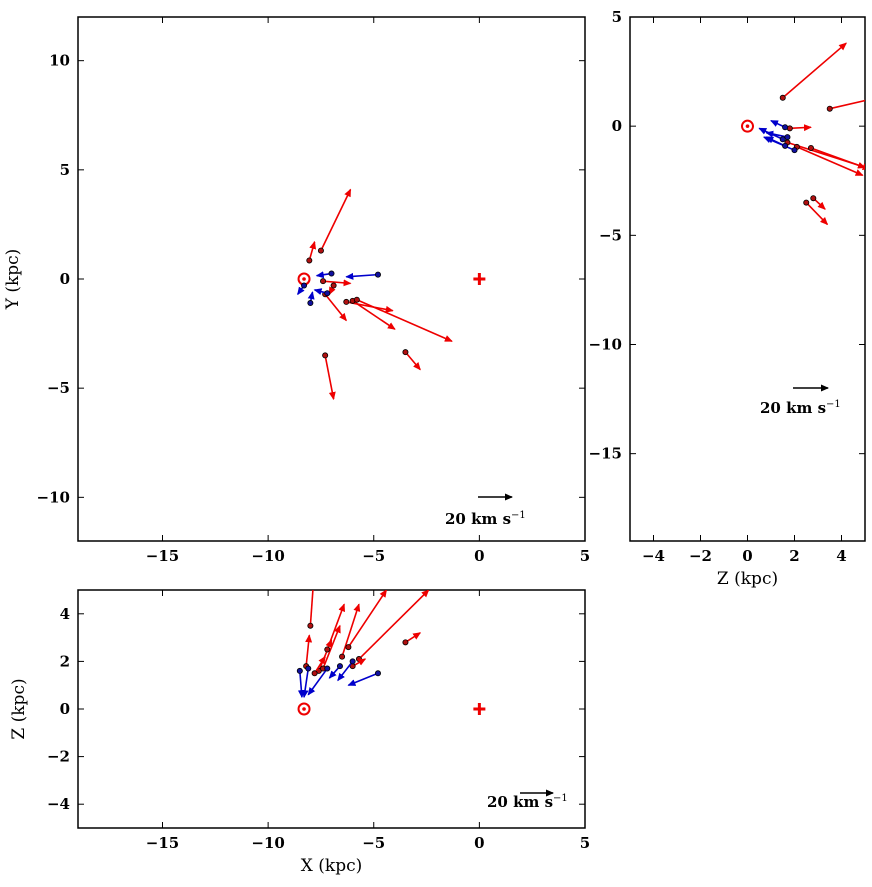 The image size is (872, 887). Describe the element at coordinates (617, 17) in the screenshot. I see `y-tick-label: 5` at that location.